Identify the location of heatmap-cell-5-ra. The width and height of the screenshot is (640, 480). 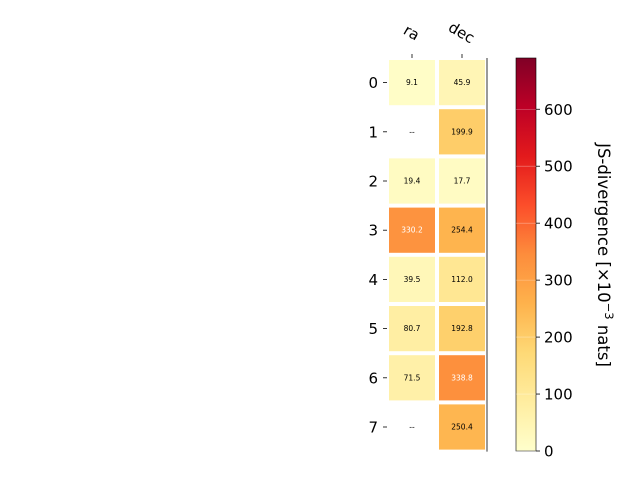
(412, 329).